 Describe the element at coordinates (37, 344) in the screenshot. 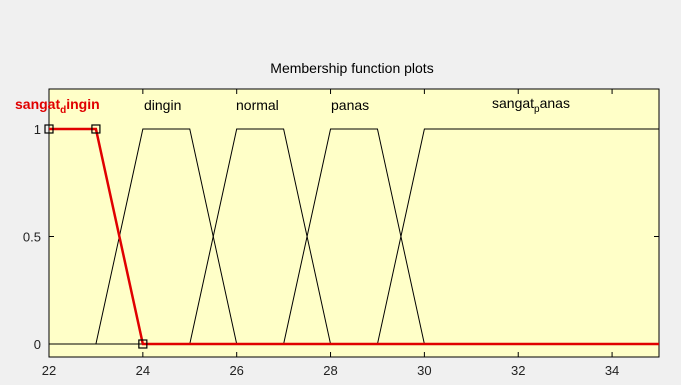

I see `y-tick-label: 0` at that location.